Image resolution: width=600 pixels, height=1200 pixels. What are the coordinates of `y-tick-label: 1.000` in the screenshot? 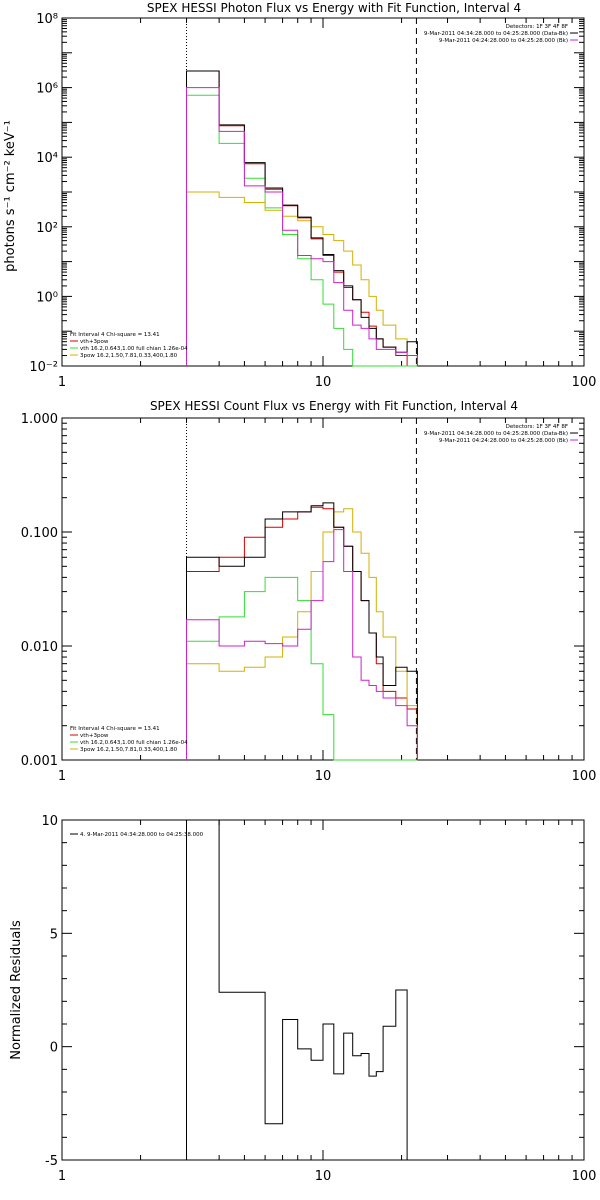 It's located at (39, 419).